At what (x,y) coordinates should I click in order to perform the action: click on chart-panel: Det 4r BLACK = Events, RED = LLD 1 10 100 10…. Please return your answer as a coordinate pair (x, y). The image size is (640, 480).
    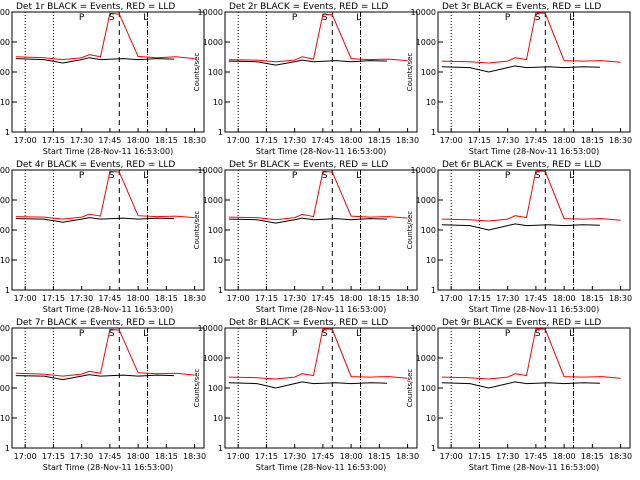
    Looking at the image, I should click on (103, 237).